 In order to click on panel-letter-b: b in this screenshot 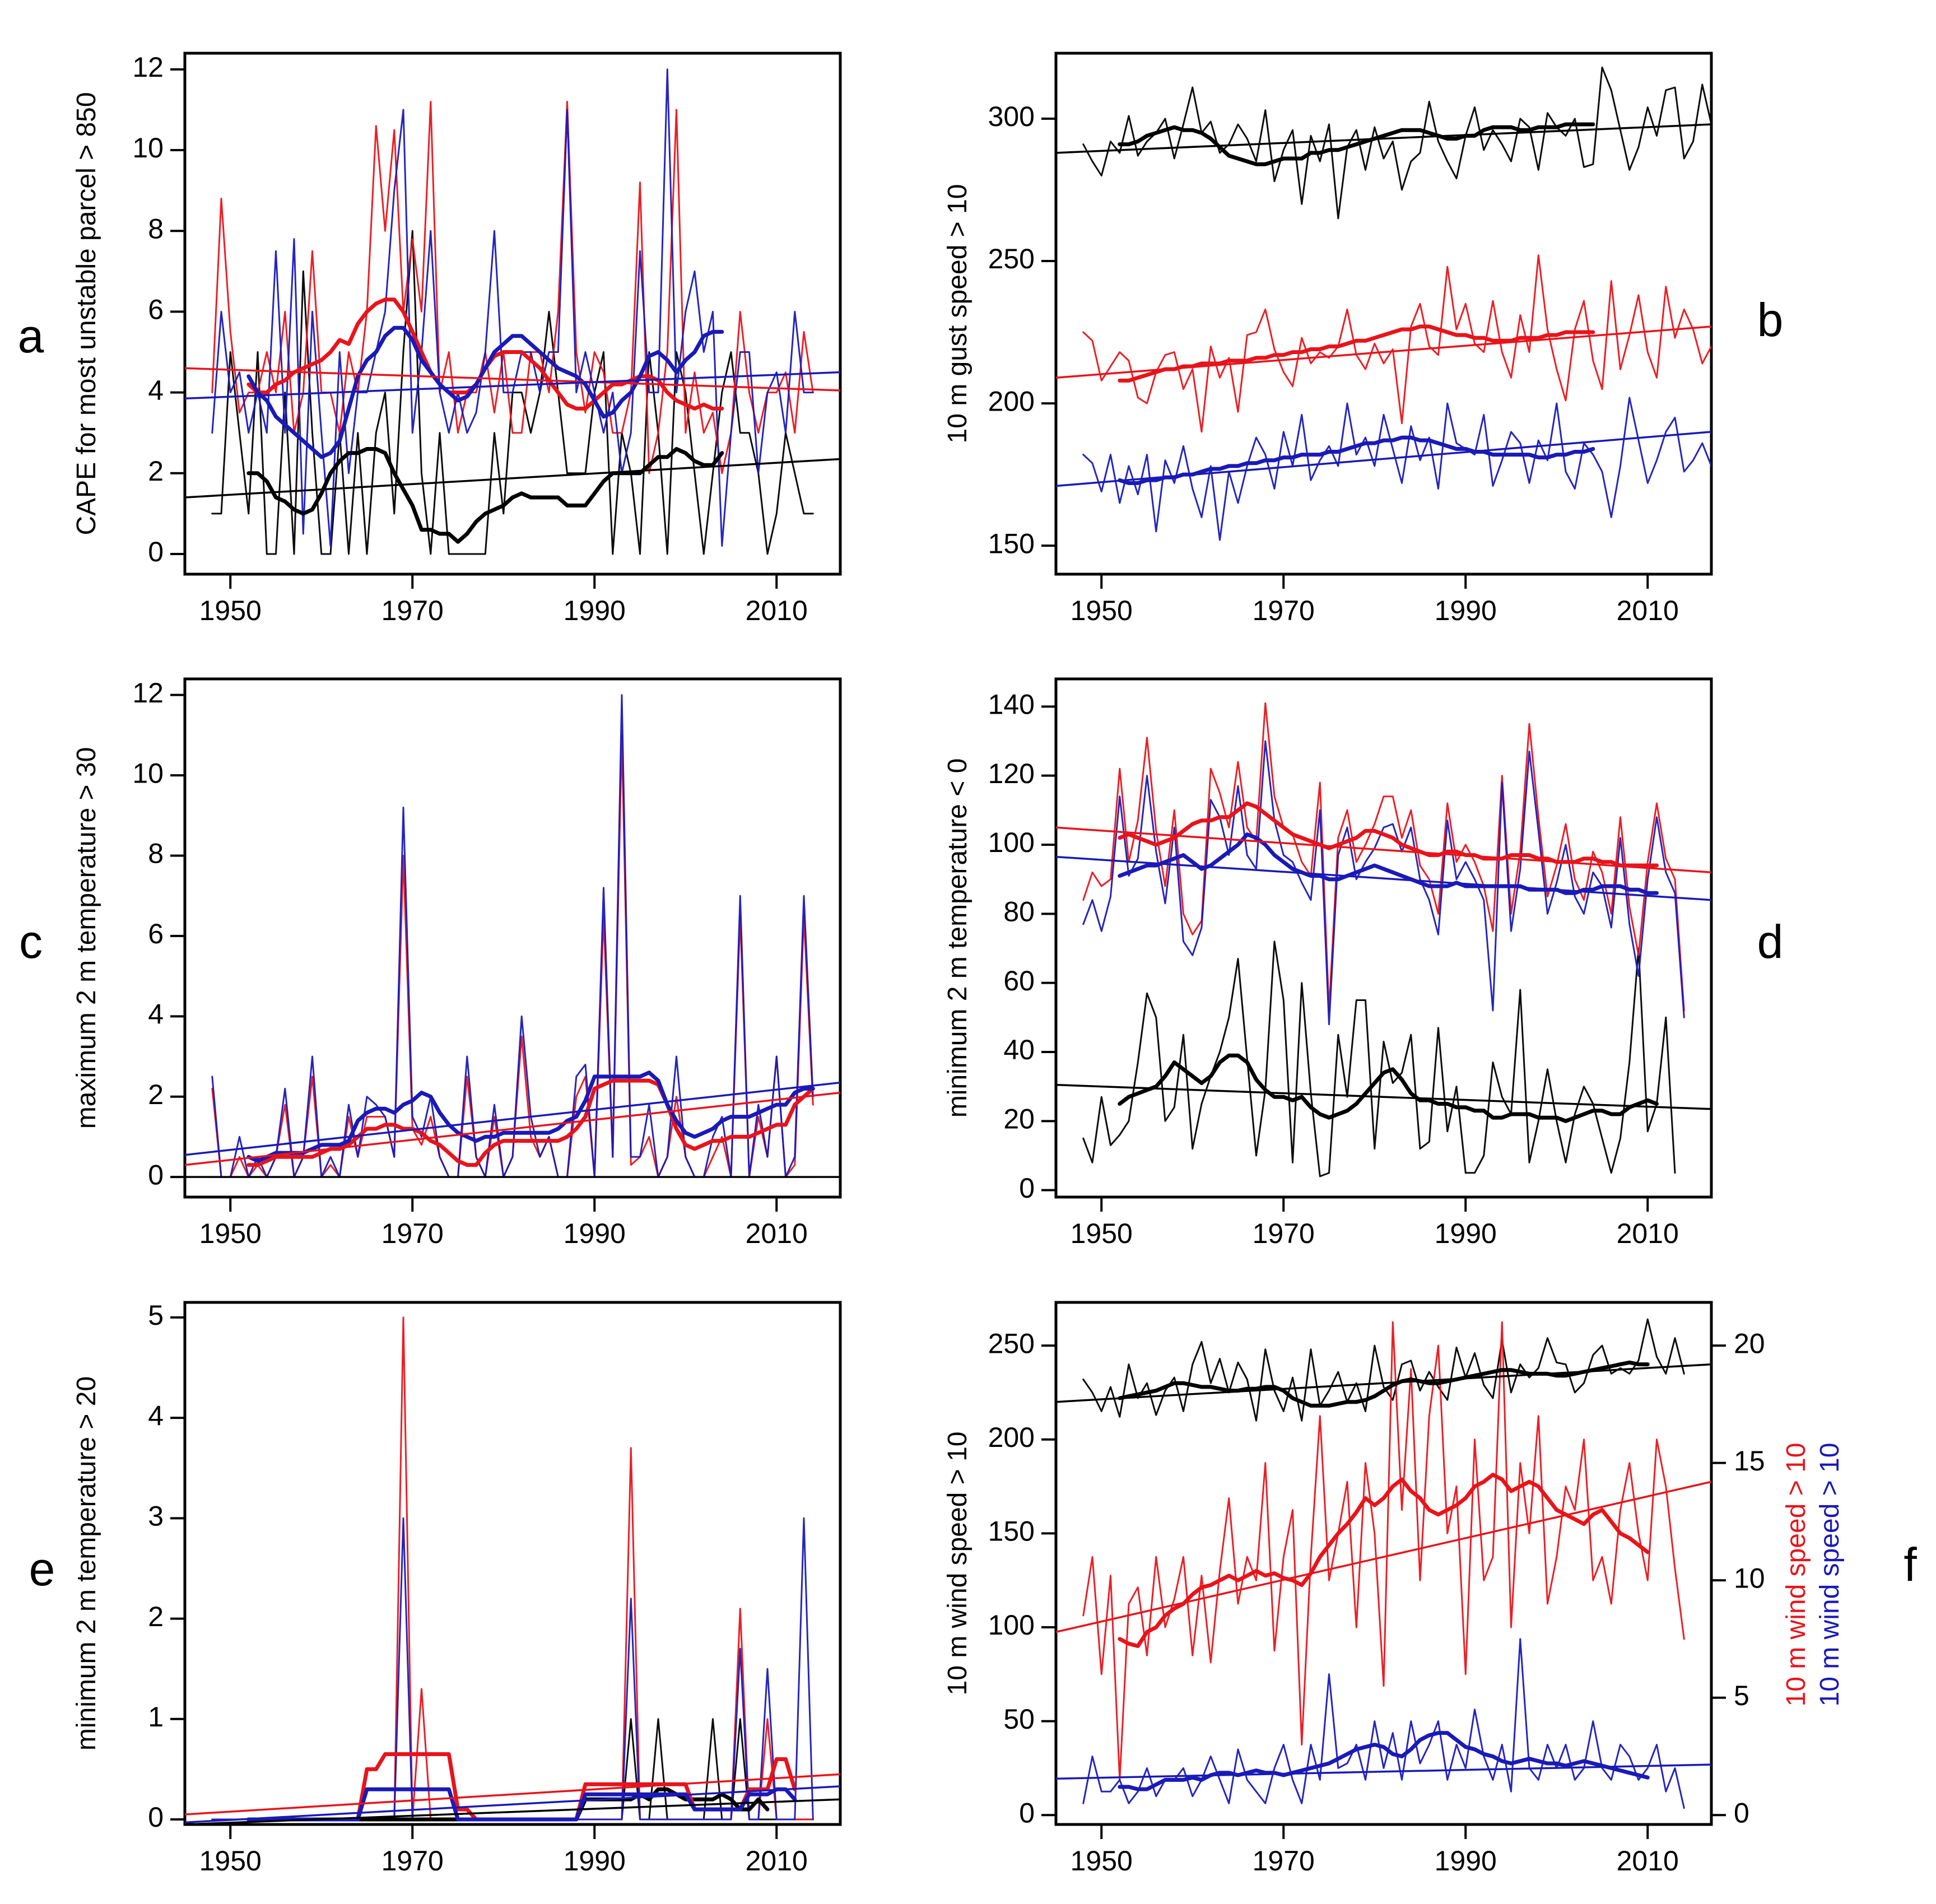, I will do `click(1771, 320)`.